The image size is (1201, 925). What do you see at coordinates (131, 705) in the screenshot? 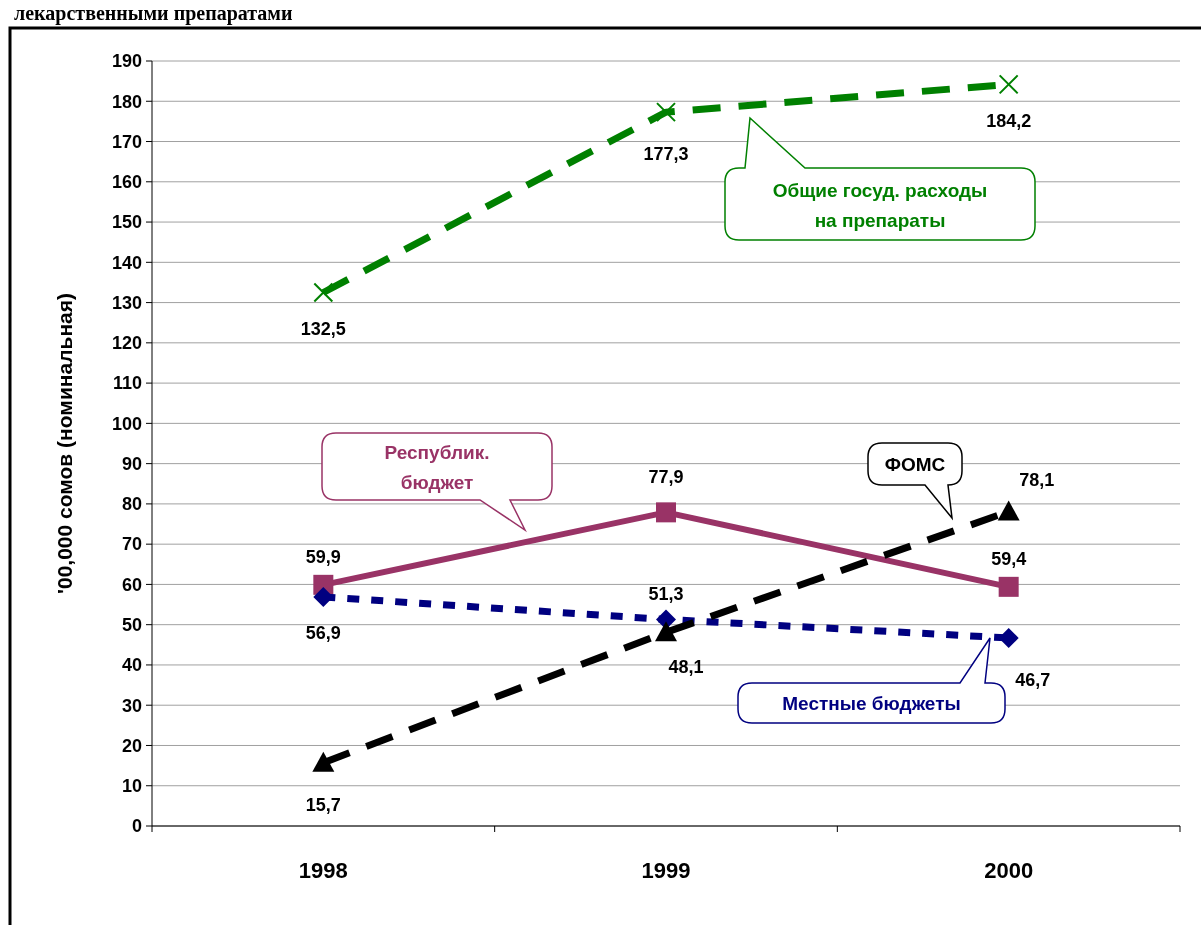
I see `y-tick-label: 30` at bounding box center [131, 705].